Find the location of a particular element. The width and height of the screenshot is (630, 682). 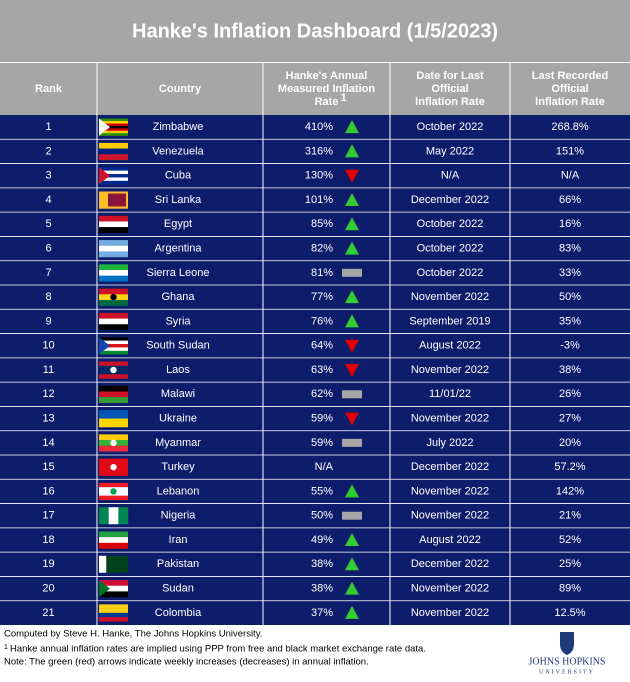

cell-text: Zimbabwe is located at coordinates (178, 127).